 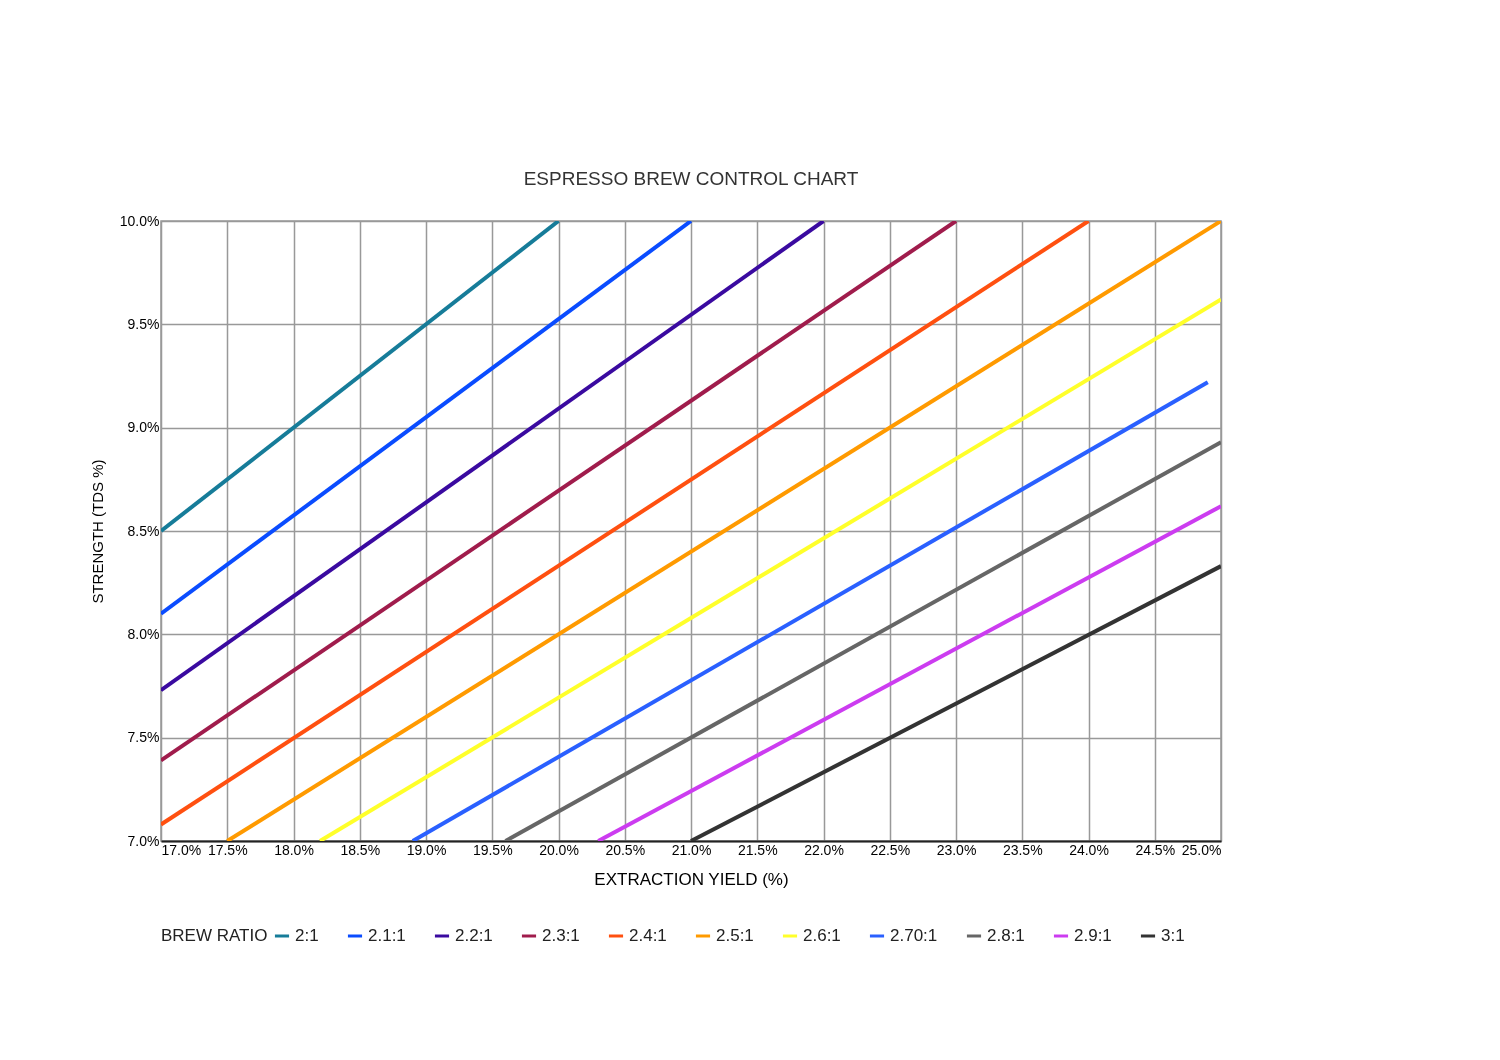 I want to click on legend-label: 3:1, so click(x=1173, y=935).